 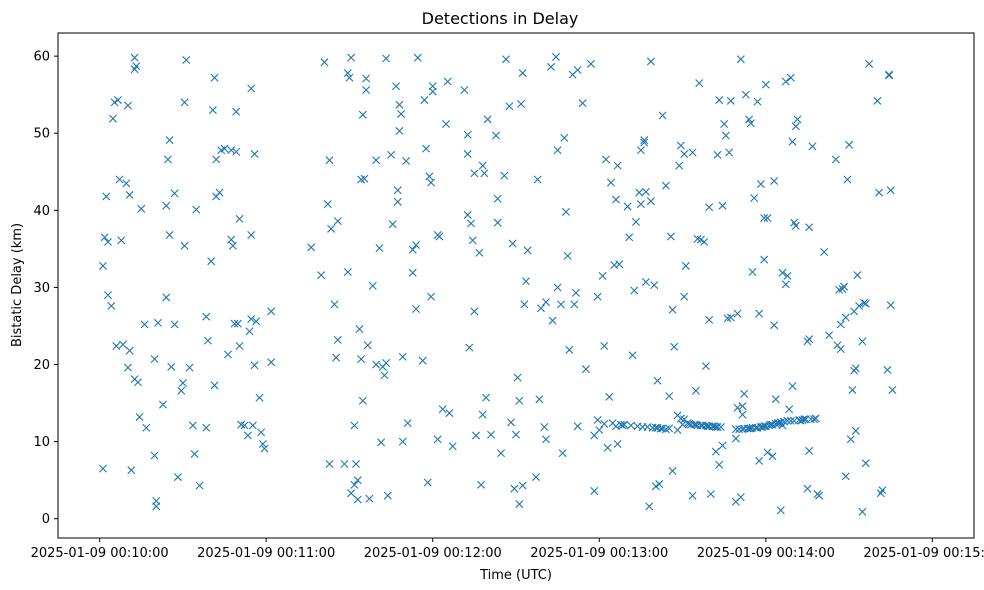 I want to click on y-tick-label: 30, so click(x=41, y=288).